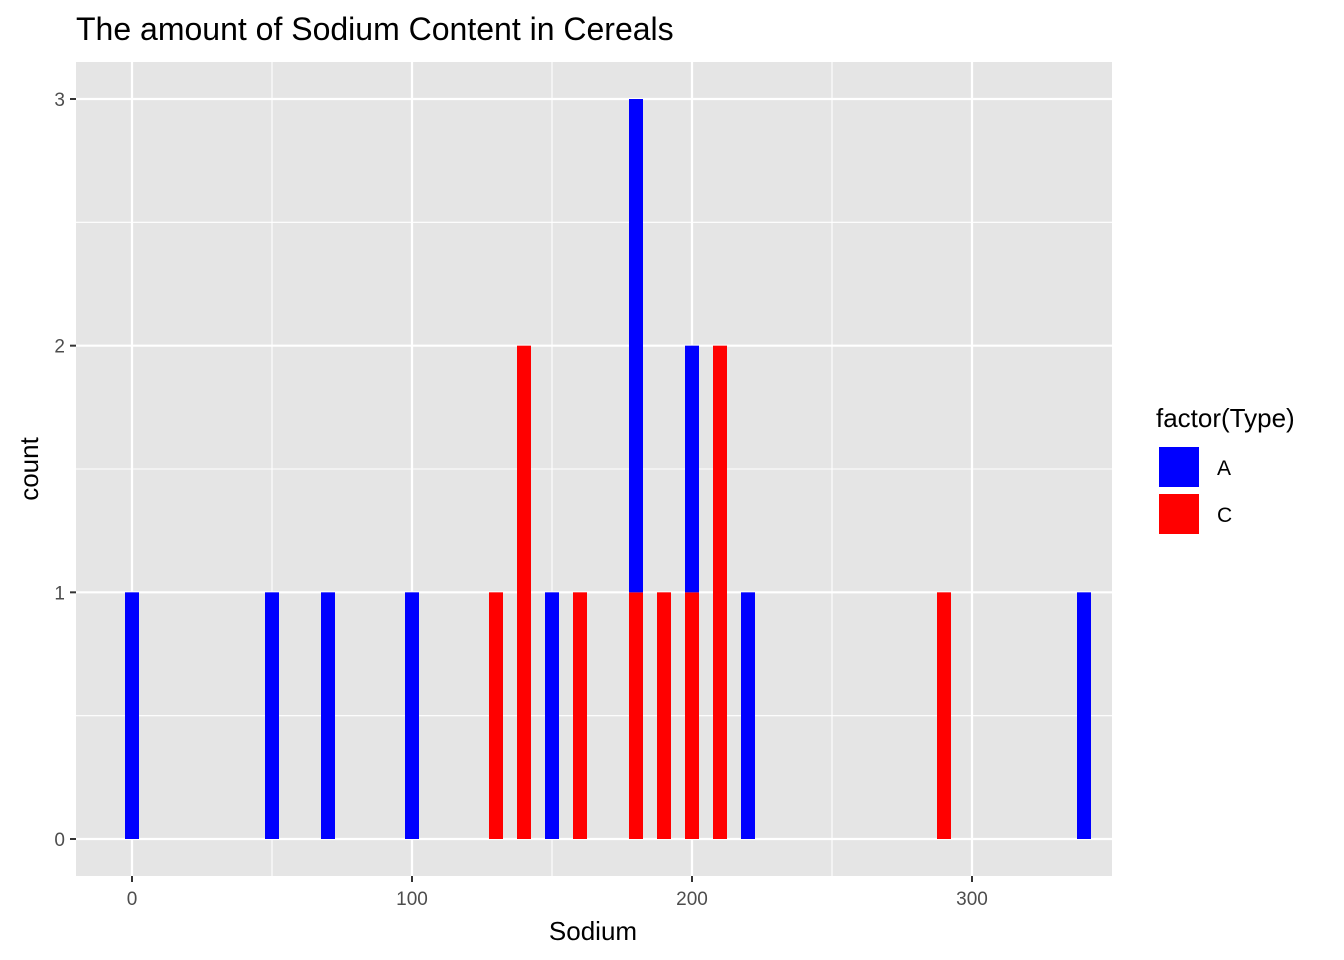  What do you see at coordinates (412, 899) in the screenshot?
I see `x-tick-label: 100` at bounding box center [412, 899].